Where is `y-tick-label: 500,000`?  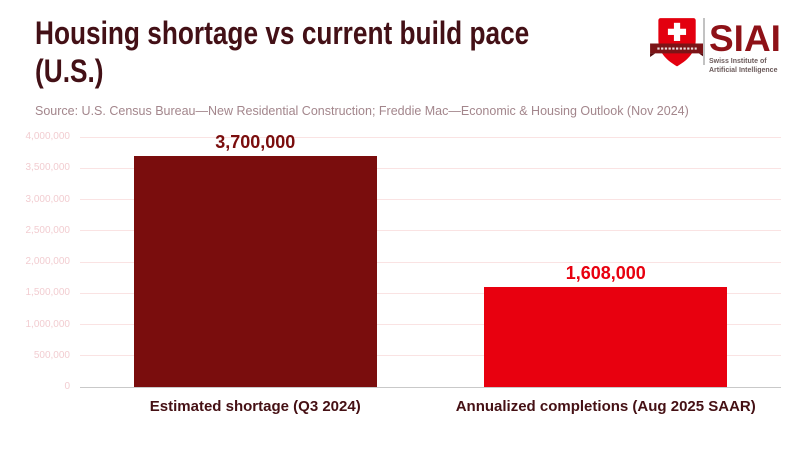 y-tick-label: 500,000 is located at coordinates (51, 355).